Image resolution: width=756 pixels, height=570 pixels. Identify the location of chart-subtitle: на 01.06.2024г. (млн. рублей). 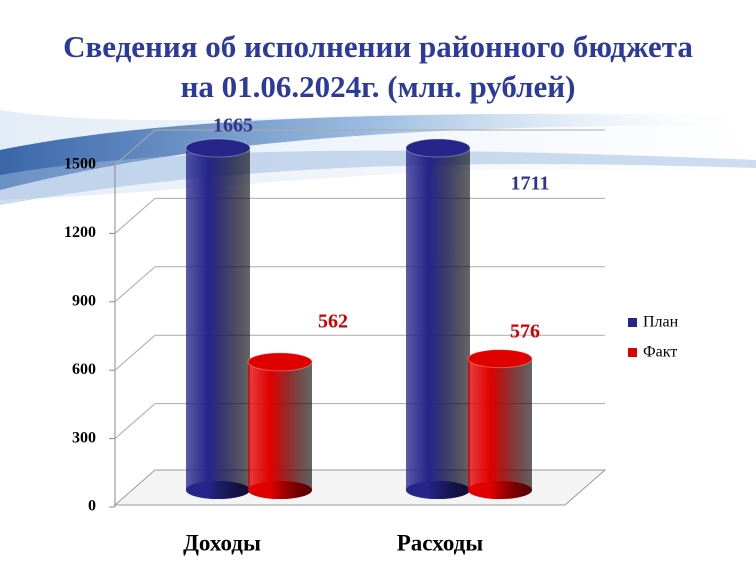
(378, 86).